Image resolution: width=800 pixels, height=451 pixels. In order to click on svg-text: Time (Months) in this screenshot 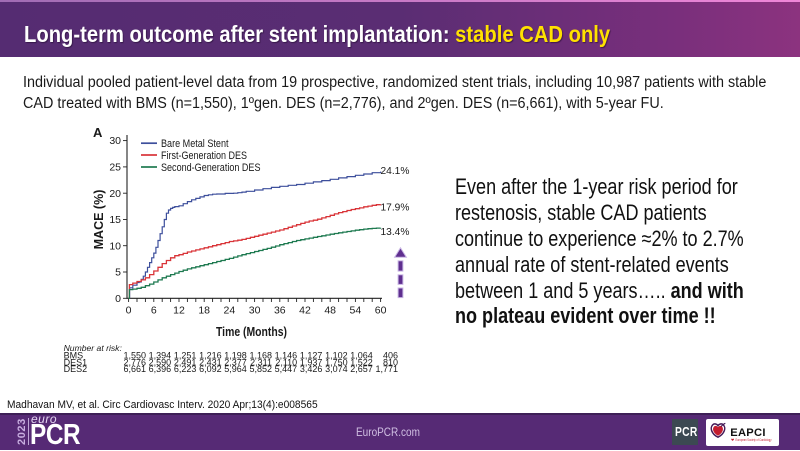, I will do `click(251, 332)`.